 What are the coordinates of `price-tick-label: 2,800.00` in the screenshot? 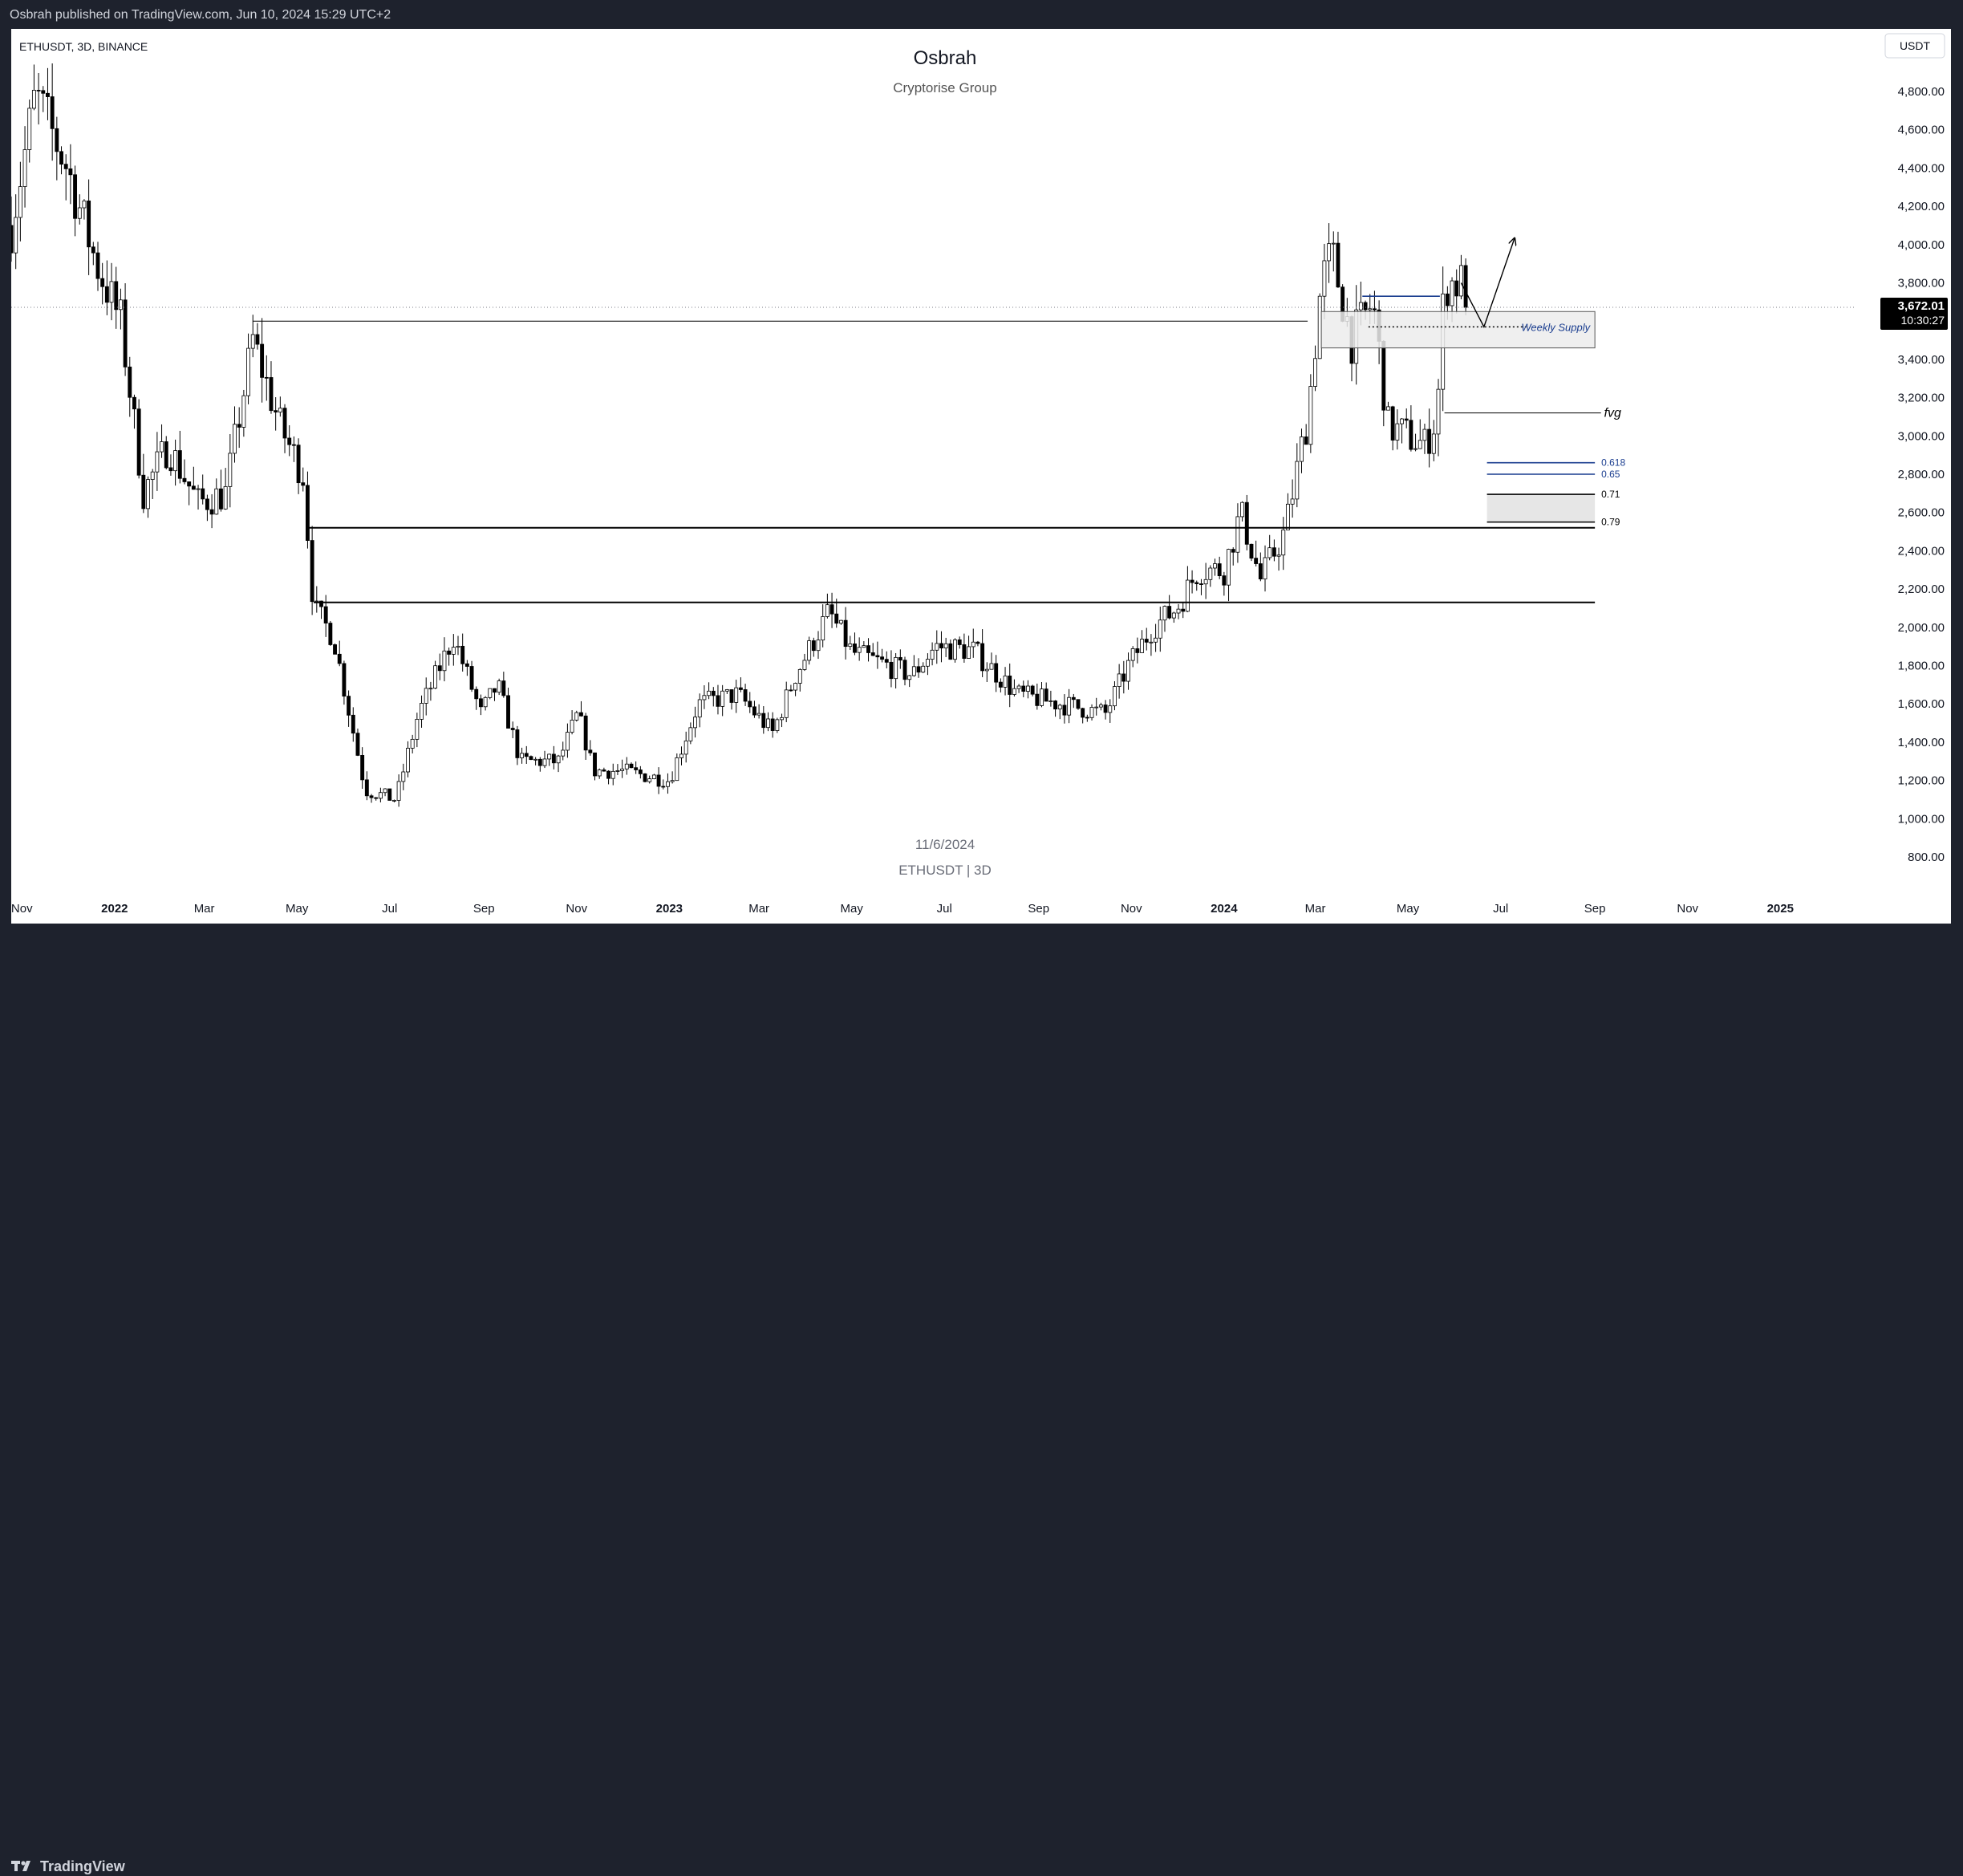 It's located at (1921, 474).